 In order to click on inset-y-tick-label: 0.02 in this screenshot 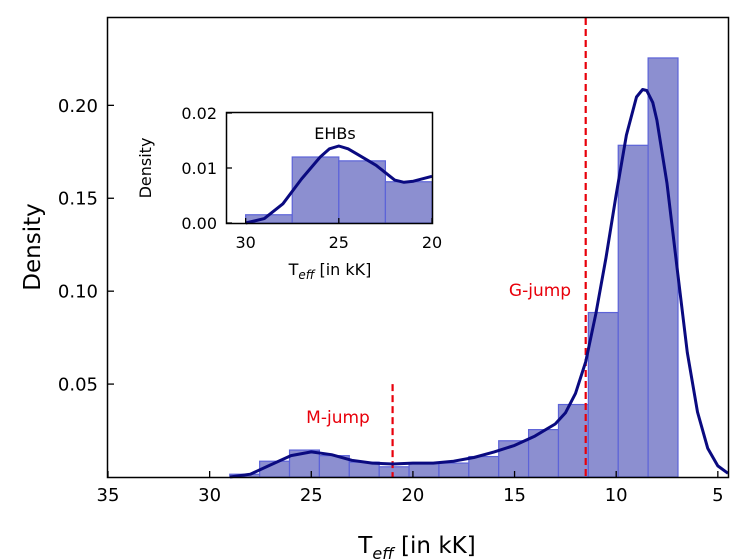, I will do `click(199, 113)`.